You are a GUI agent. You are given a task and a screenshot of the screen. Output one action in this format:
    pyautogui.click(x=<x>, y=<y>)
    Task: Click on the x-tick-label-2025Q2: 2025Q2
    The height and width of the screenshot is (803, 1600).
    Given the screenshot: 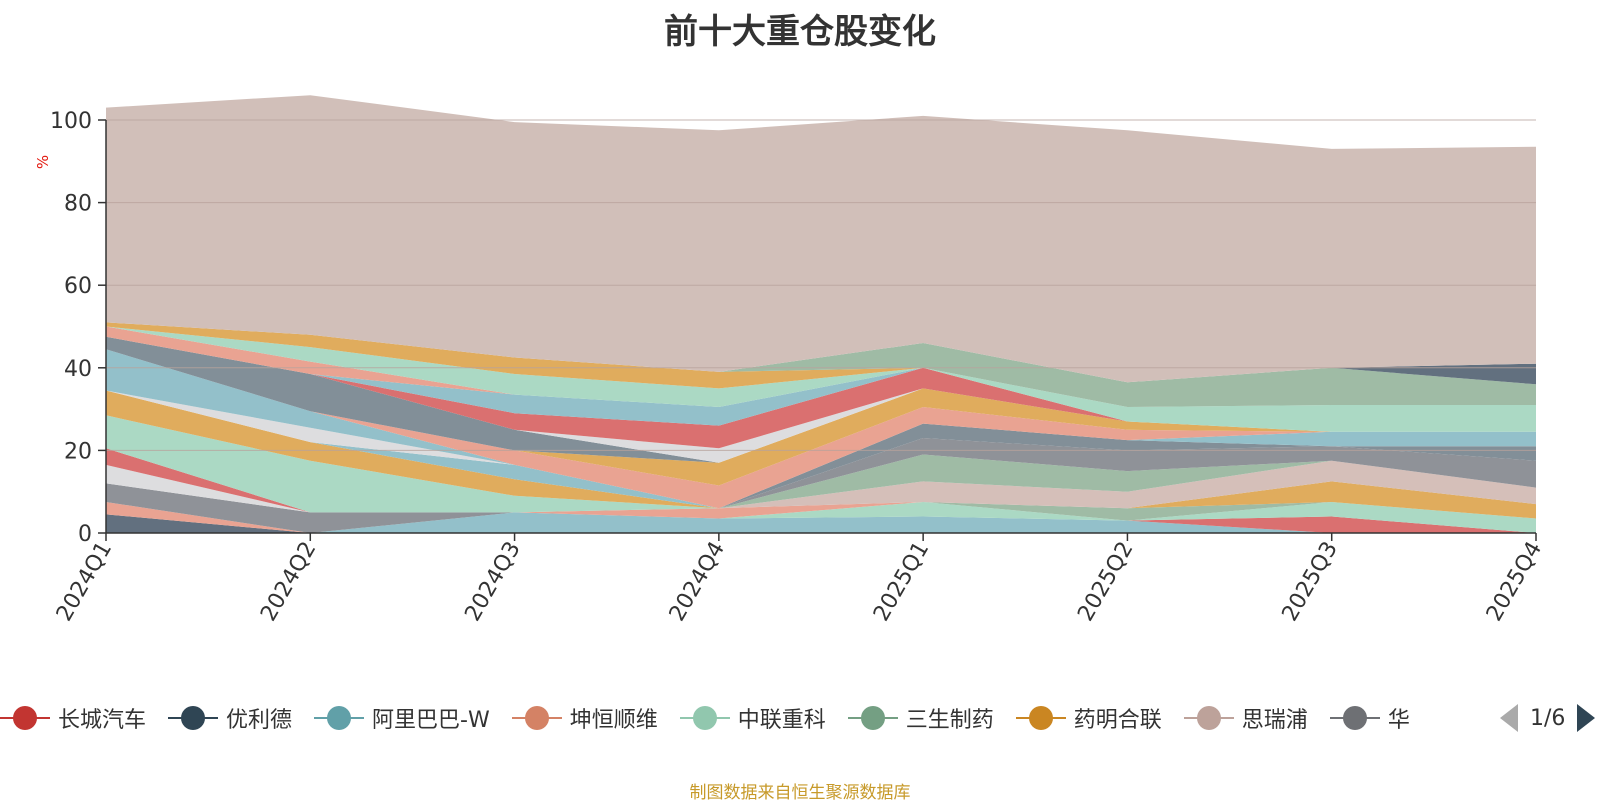 What is the action you would take?
    pyautogui.click(x=1105, y=582)
    